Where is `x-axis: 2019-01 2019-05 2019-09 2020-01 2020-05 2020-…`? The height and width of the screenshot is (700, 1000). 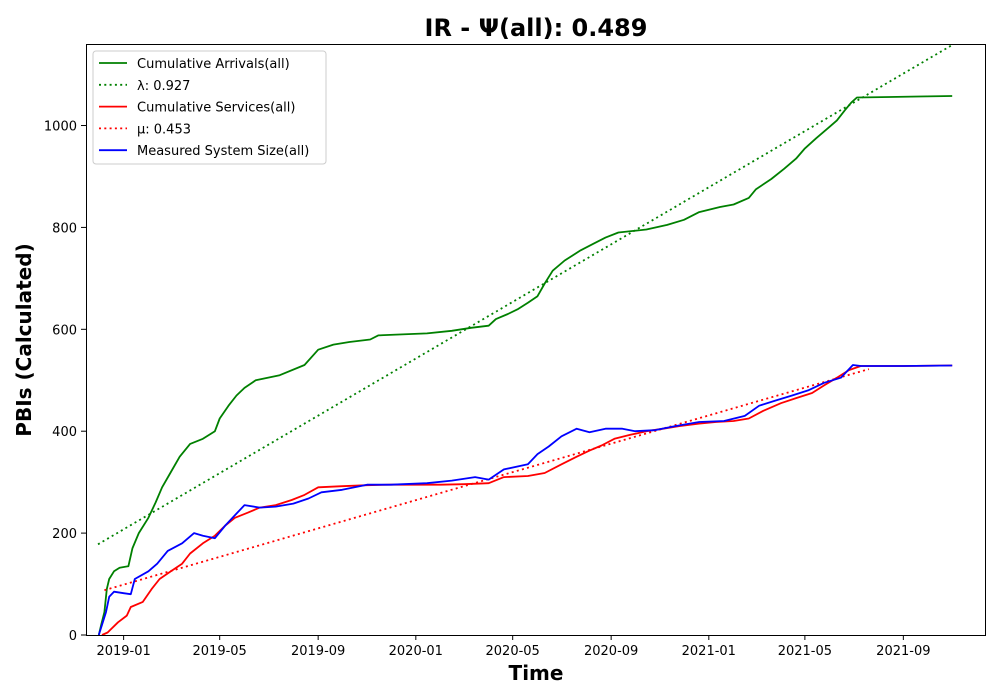
x-axis: 2019-01 2019-05 2019-09 2020-01 2020-05 2020-… is located at coordinates (513, 647).